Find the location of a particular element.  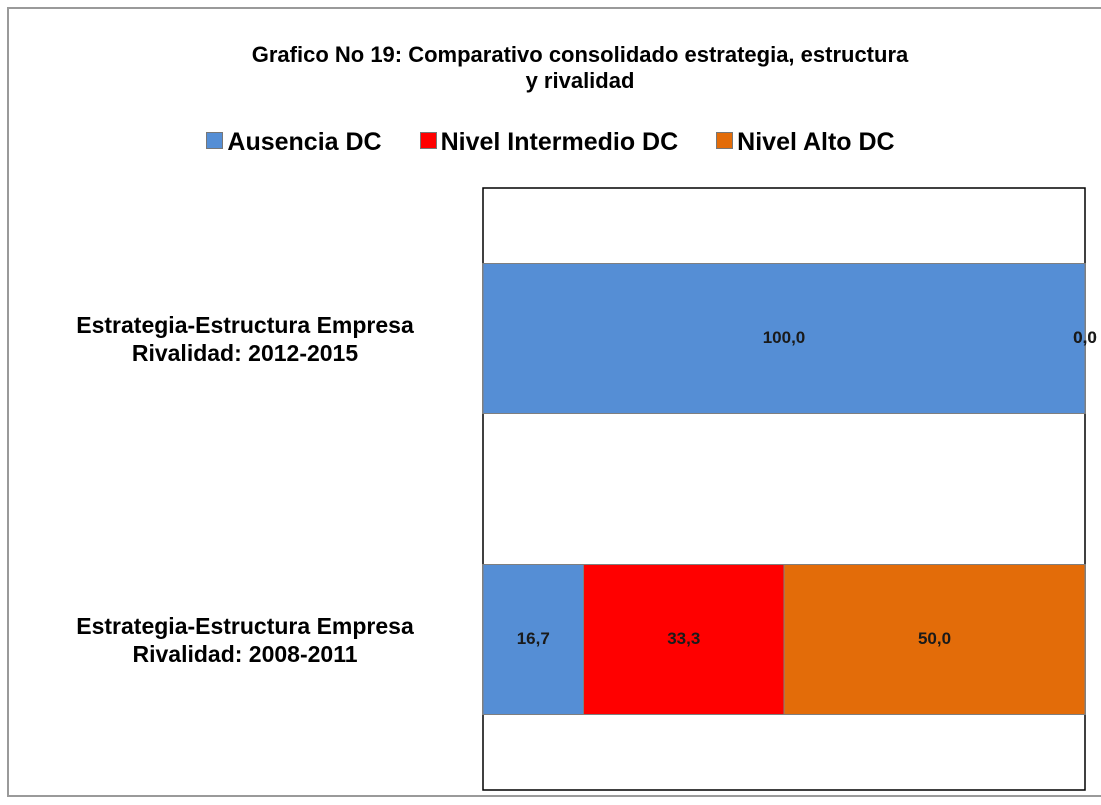

data-label: 0,0 is located at coordinates (1085, 337).